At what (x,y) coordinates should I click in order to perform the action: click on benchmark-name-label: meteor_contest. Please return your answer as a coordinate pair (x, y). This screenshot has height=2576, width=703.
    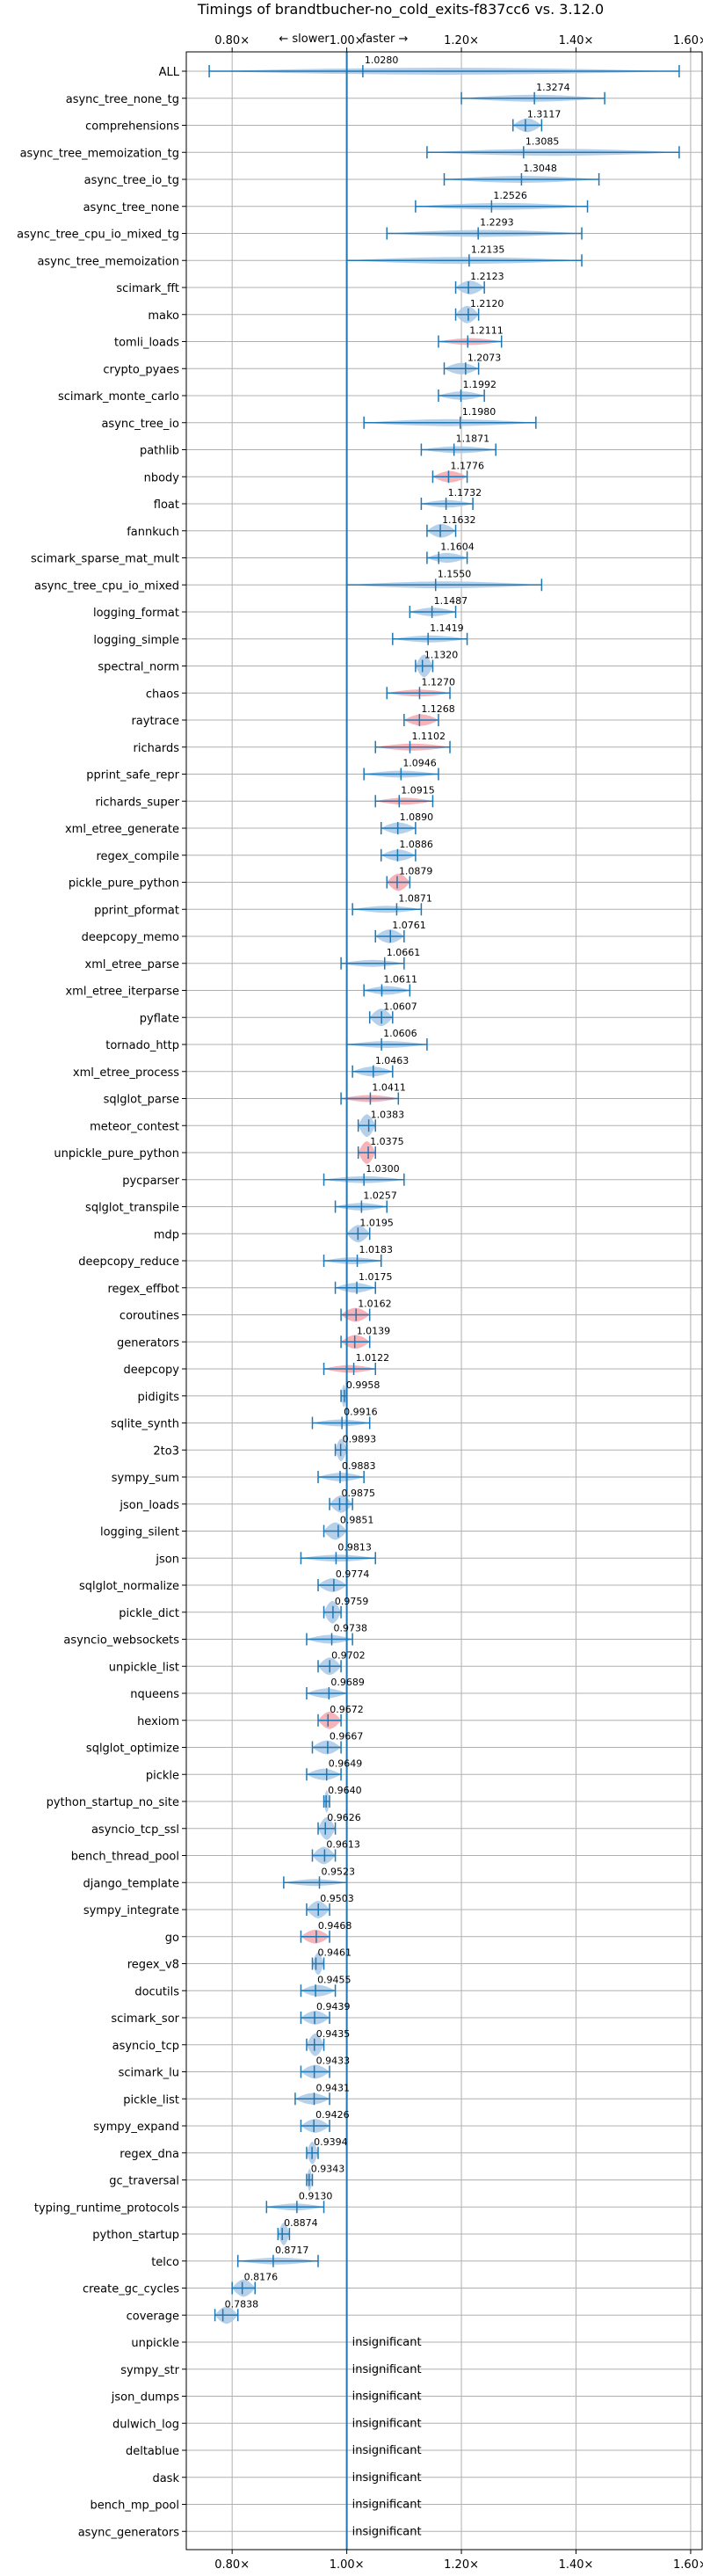
    Looking at the image, I should click on (134, 1126).